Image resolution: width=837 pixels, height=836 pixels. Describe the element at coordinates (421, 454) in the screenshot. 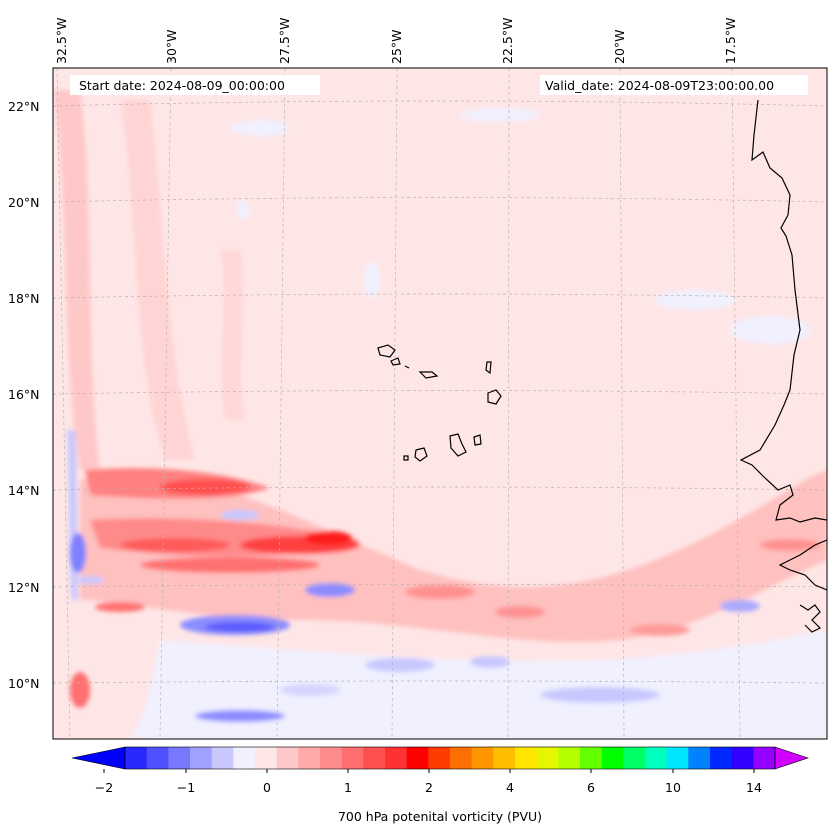

I see `island-fogo` at that location.